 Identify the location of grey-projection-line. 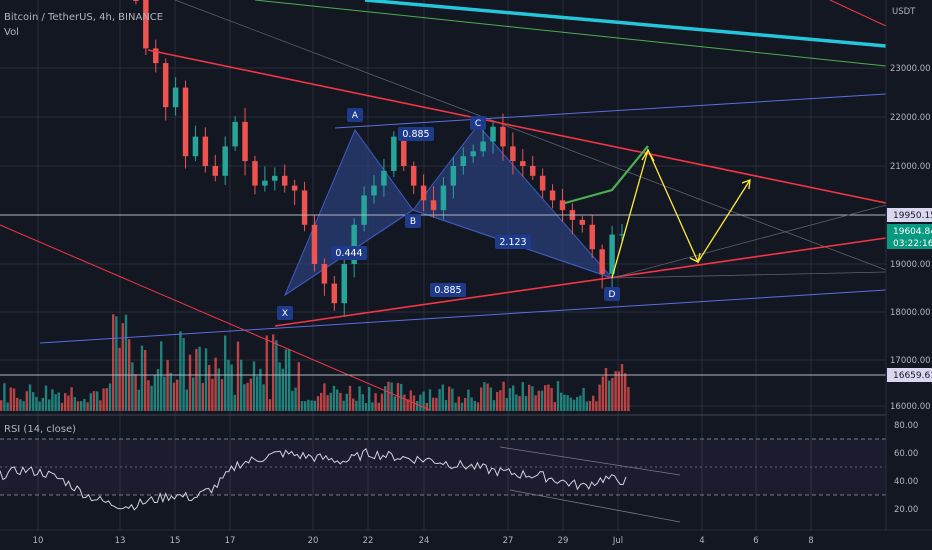
(749, 241).